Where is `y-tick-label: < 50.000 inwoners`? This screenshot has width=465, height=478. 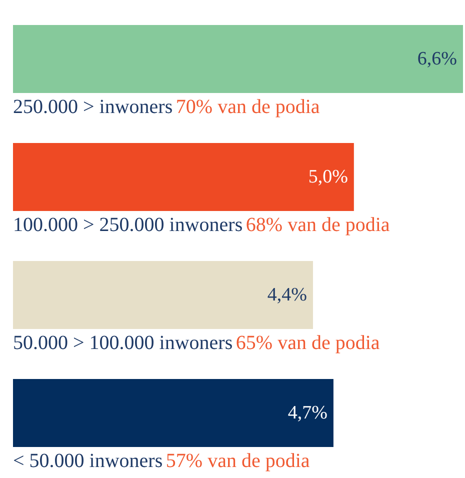 y-tick-label: < 50.000 inwoners is located at coordinates (88, 461).